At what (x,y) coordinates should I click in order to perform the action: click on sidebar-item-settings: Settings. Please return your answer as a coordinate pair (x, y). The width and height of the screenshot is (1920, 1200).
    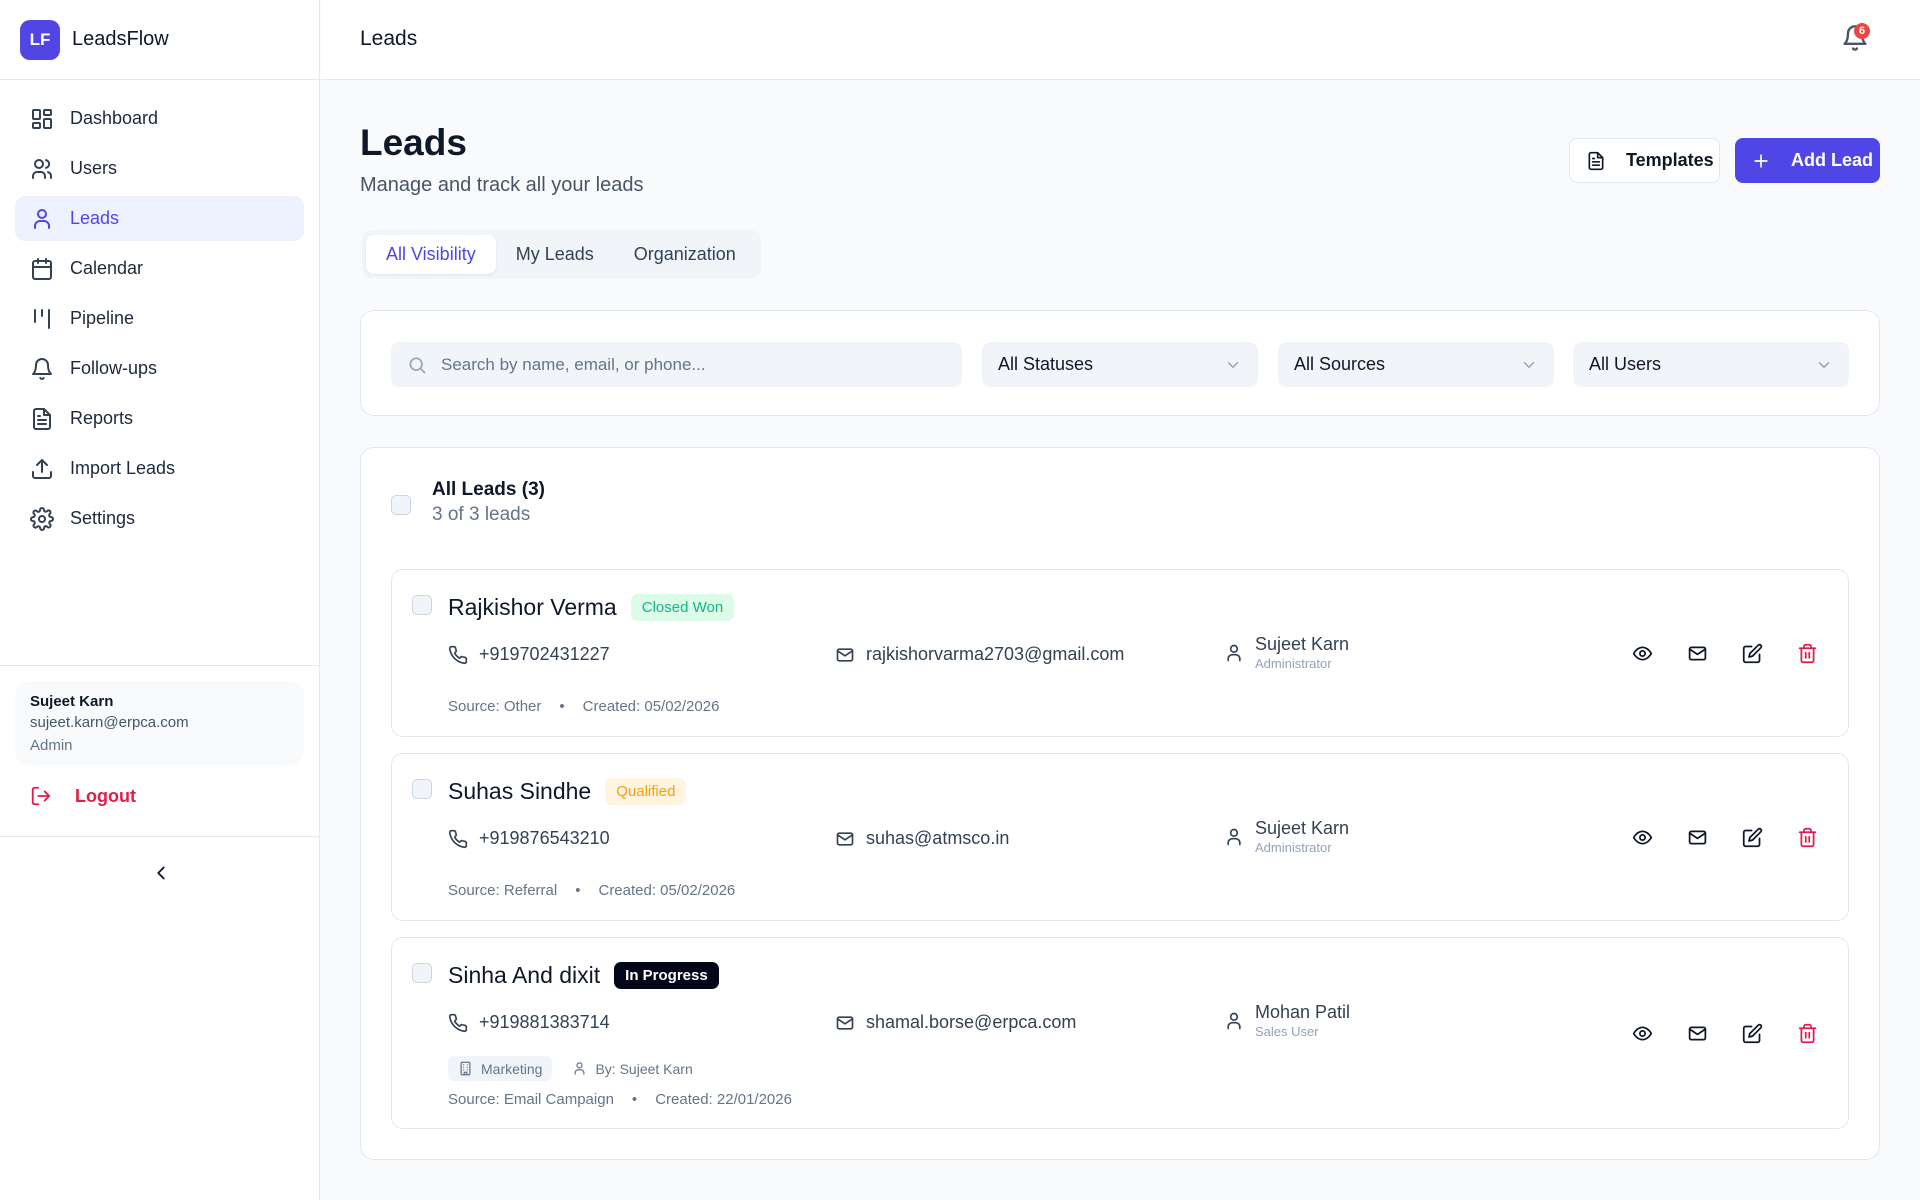
    Looking at the image, I should click on (159, 518).